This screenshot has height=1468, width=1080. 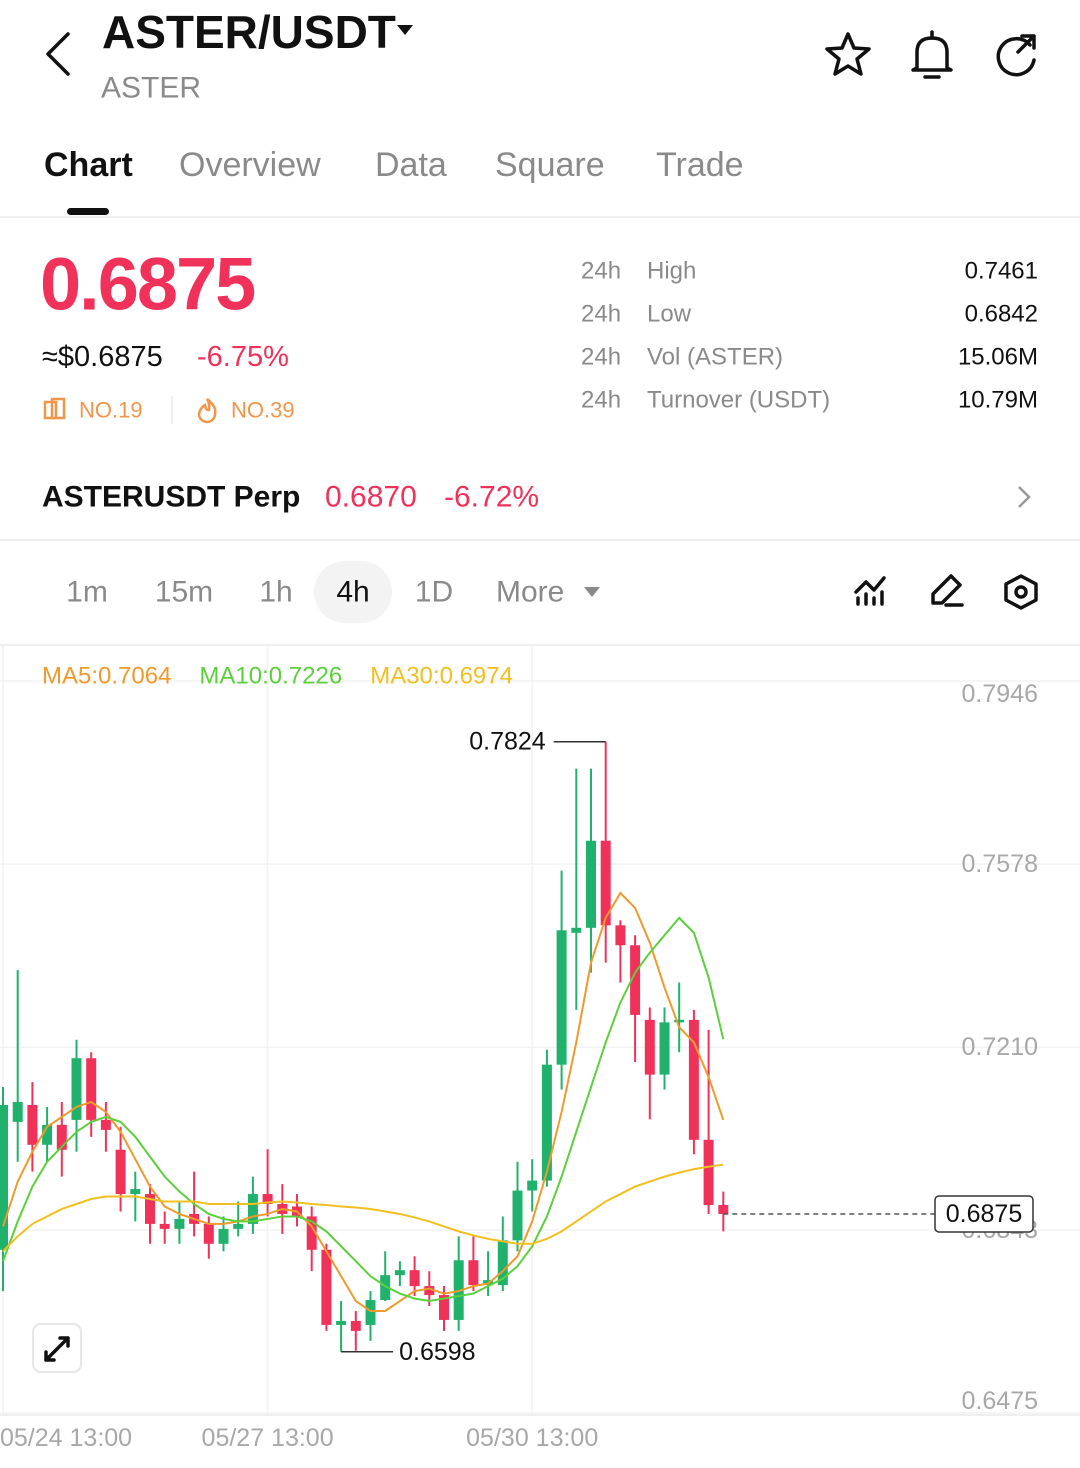 I want to click on pair-dropdown, so click(x=405, y=30).